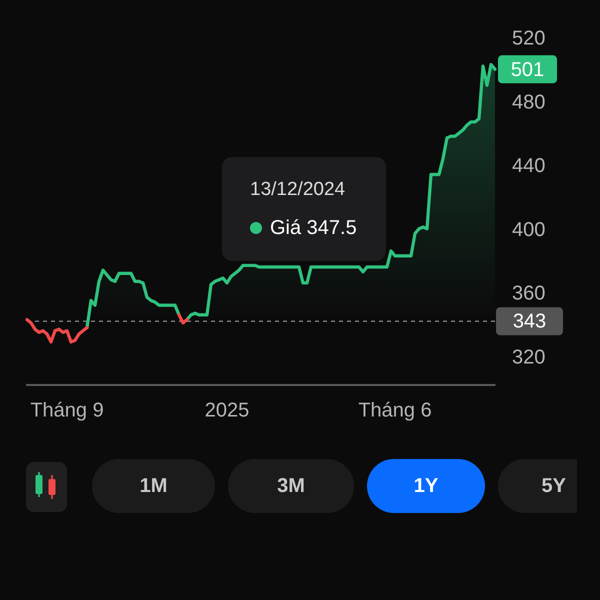 The width and height of the screenshot is (600, 600). I want to click on y-tick-label: 480, so click(529, 102).